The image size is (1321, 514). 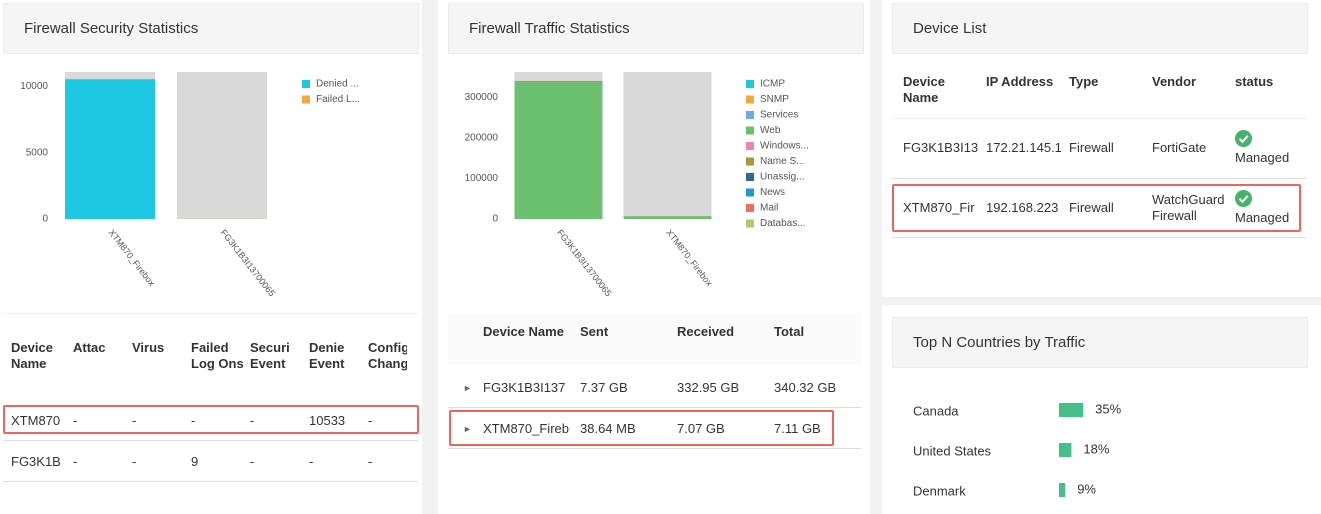 I want to click on column-header: Received, so click(x=706, y=331).